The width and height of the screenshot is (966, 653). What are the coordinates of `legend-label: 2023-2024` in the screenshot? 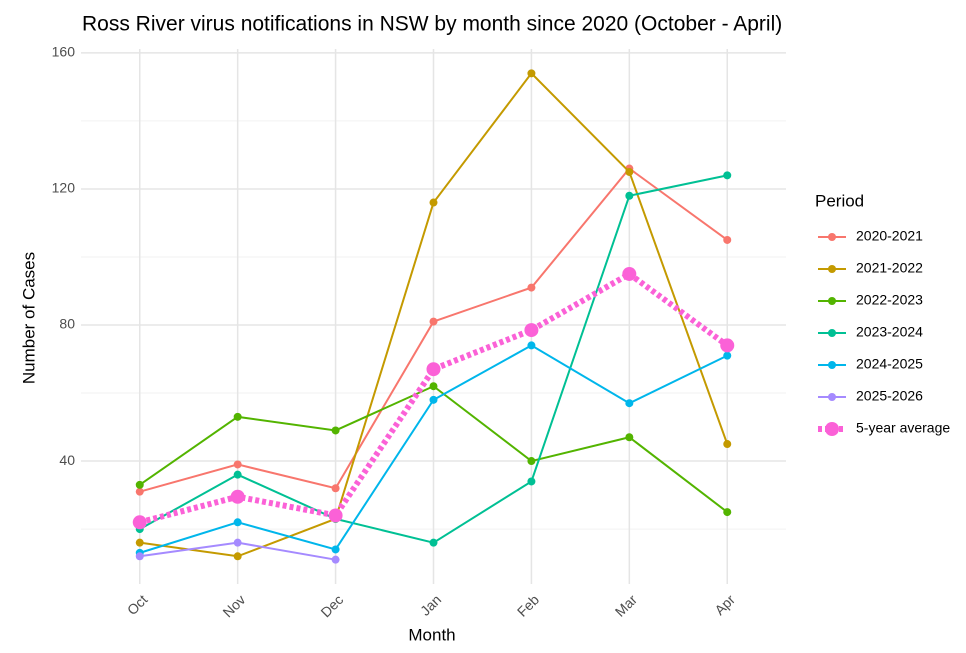 It's located at (889, 332).